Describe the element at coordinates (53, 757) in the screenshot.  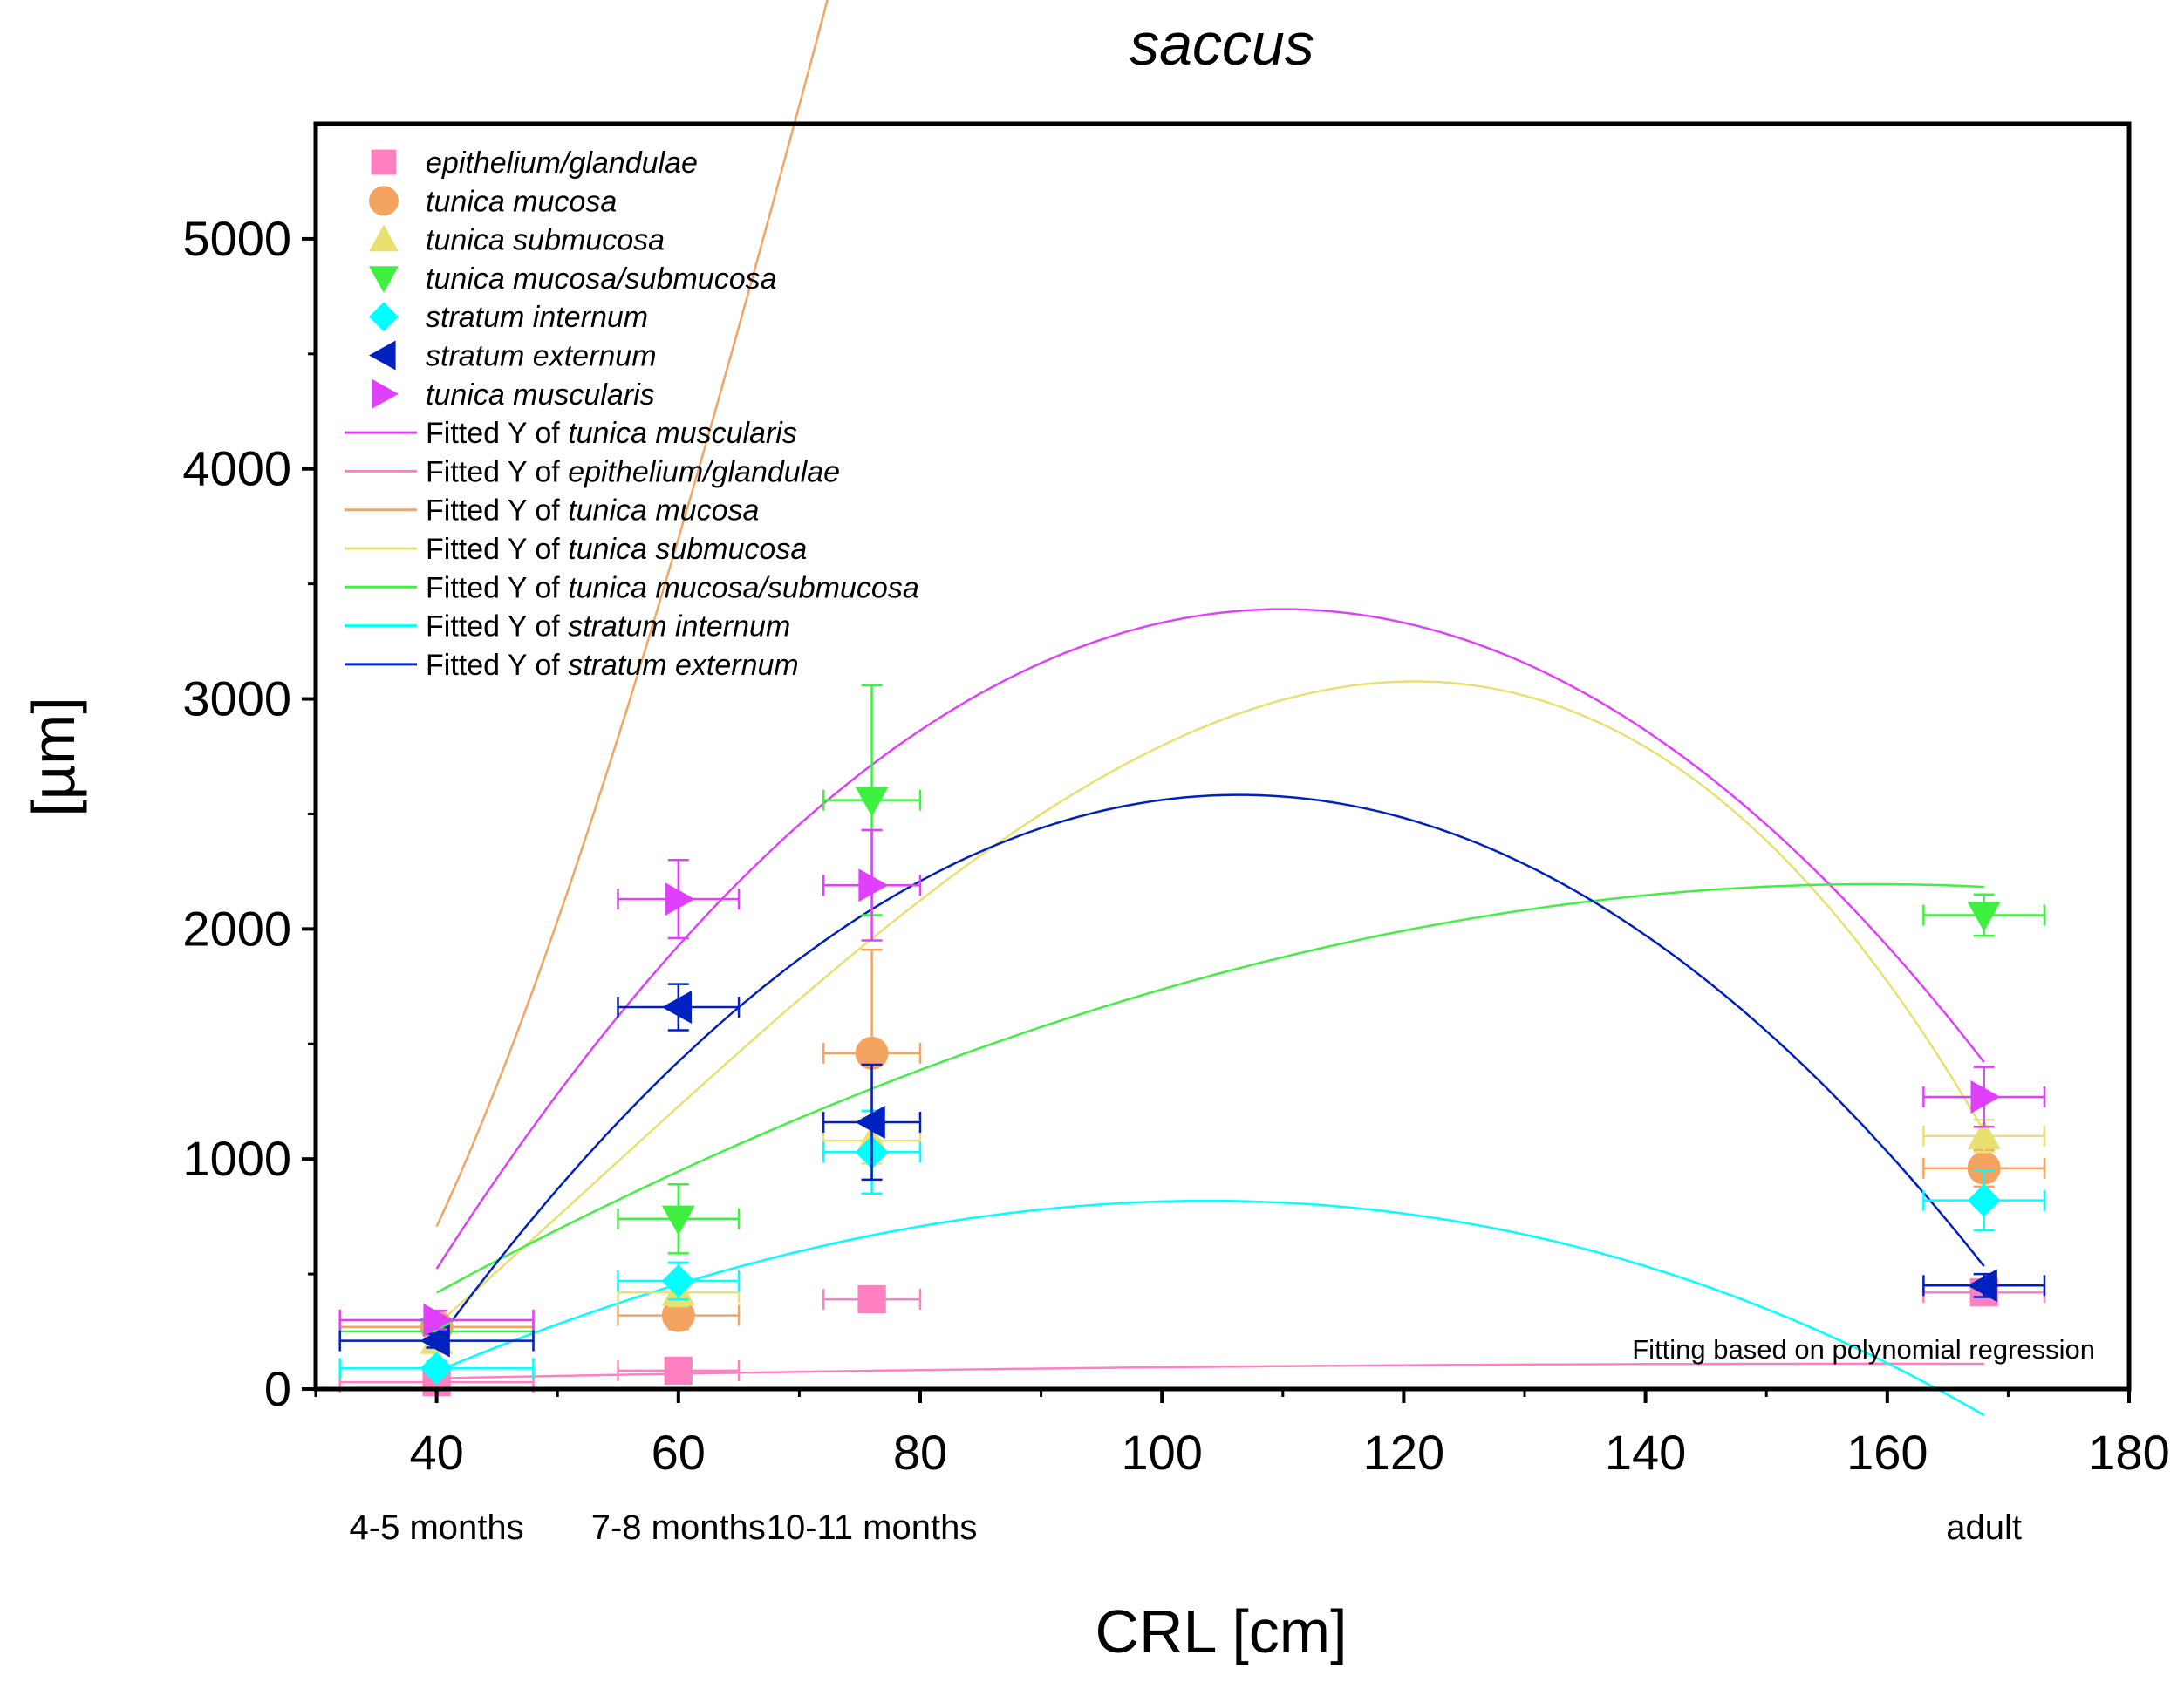
I see `y-axis-label: [µm]` at that location.